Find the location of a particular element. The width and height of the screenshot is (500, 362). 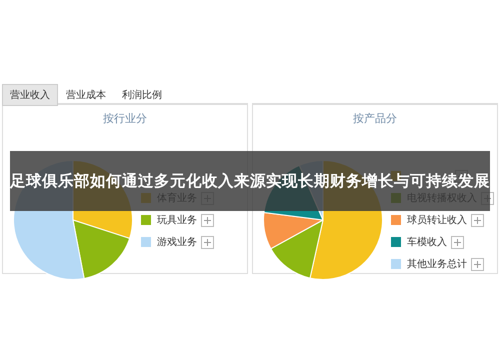

legend-label: 玩具业务 is located at coordinates (177, 220).